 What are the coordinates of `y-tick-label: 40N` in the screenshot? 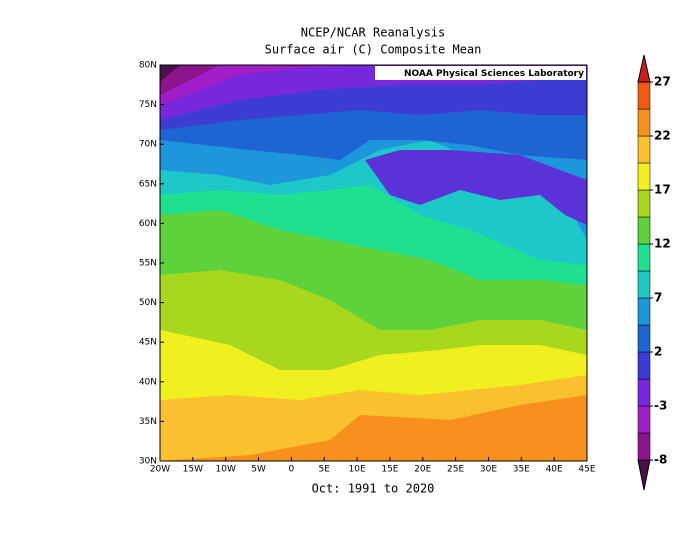 It's located at (148, 382).